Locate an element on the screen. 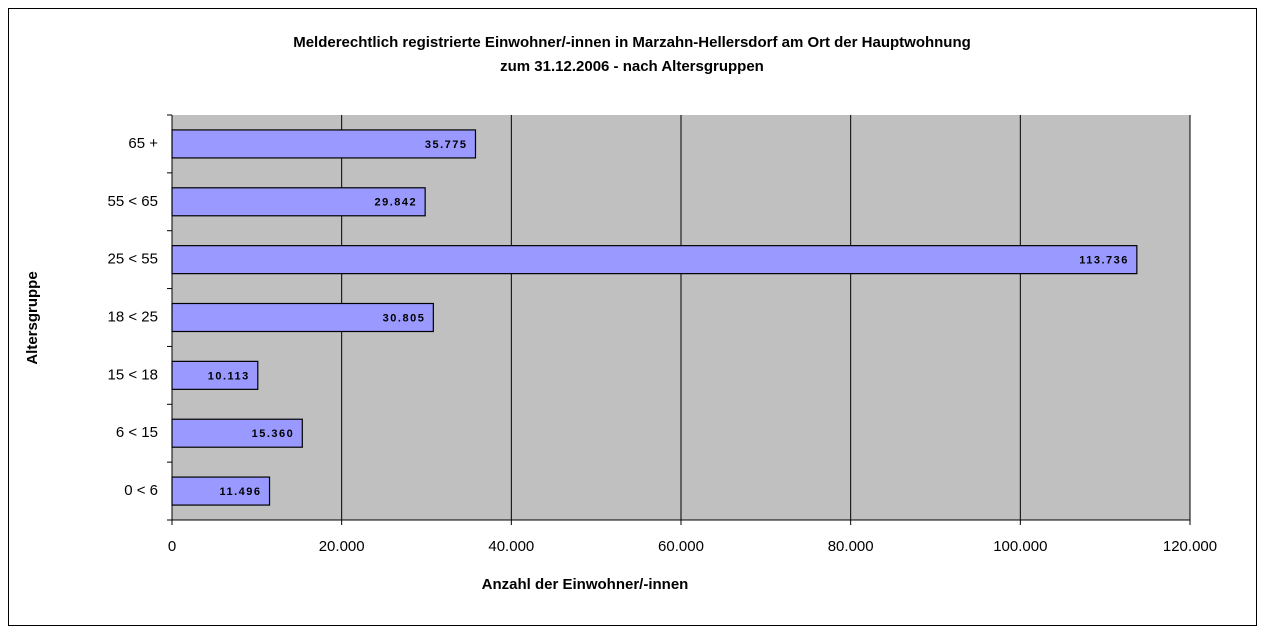  value-label: 35.775 is located at coordinates (446, 145).